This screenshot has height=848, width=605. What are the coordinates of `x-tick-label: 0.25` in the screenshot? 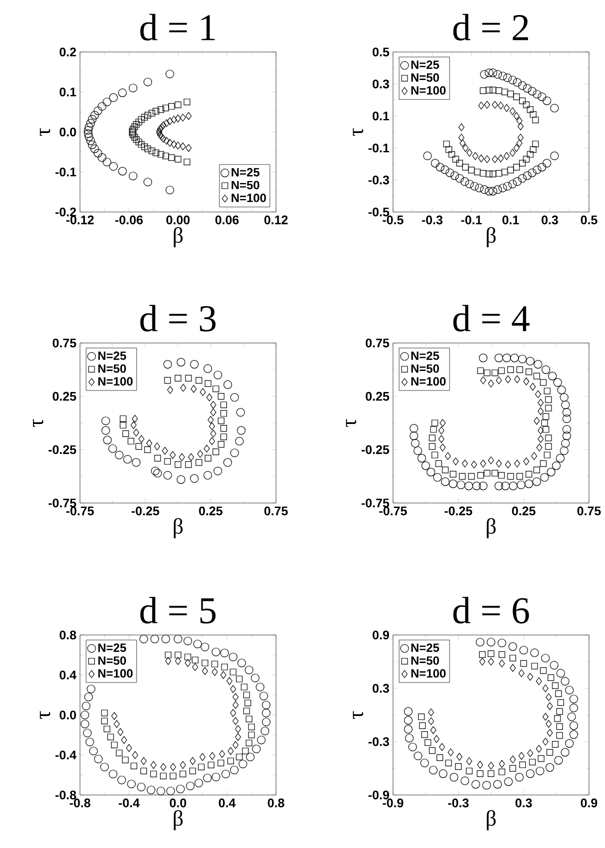 It's located at (524, 511).